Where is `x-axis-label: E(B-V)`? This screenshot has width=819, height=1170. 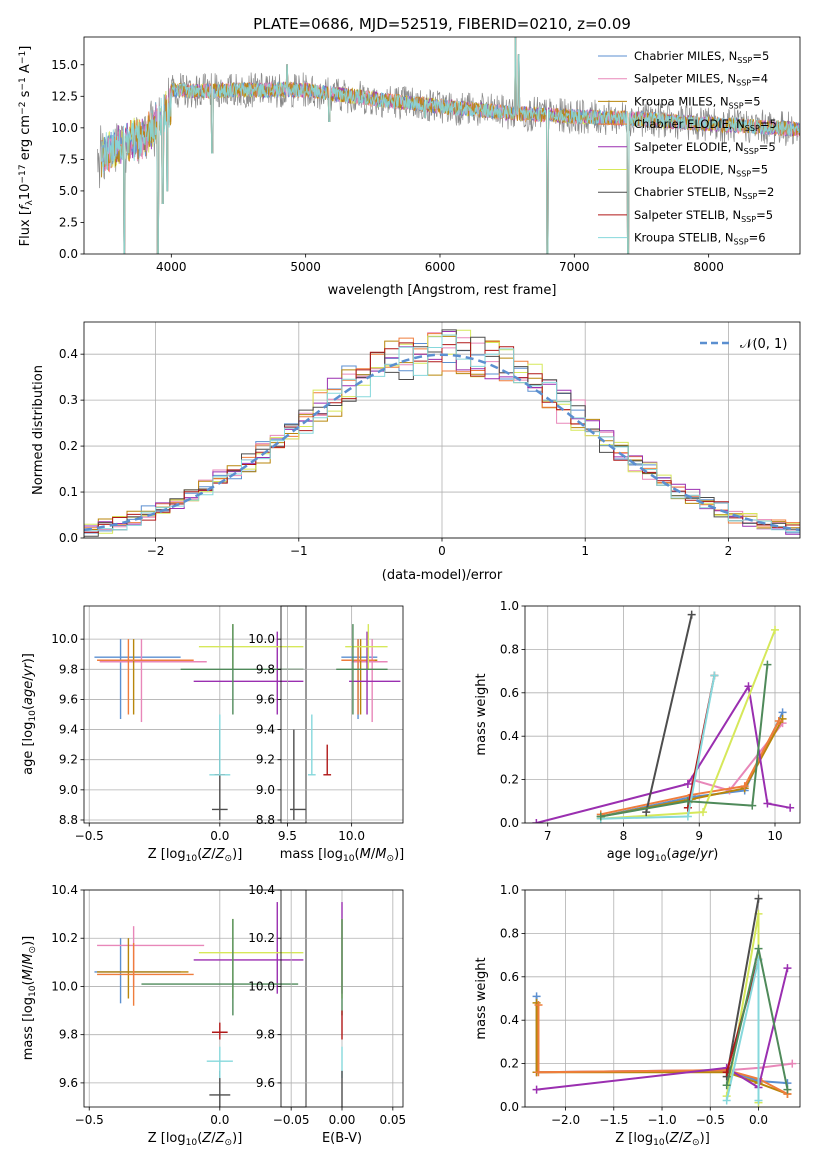 x-axis-label: E(B-V) is located at coordinates (342, 1138).